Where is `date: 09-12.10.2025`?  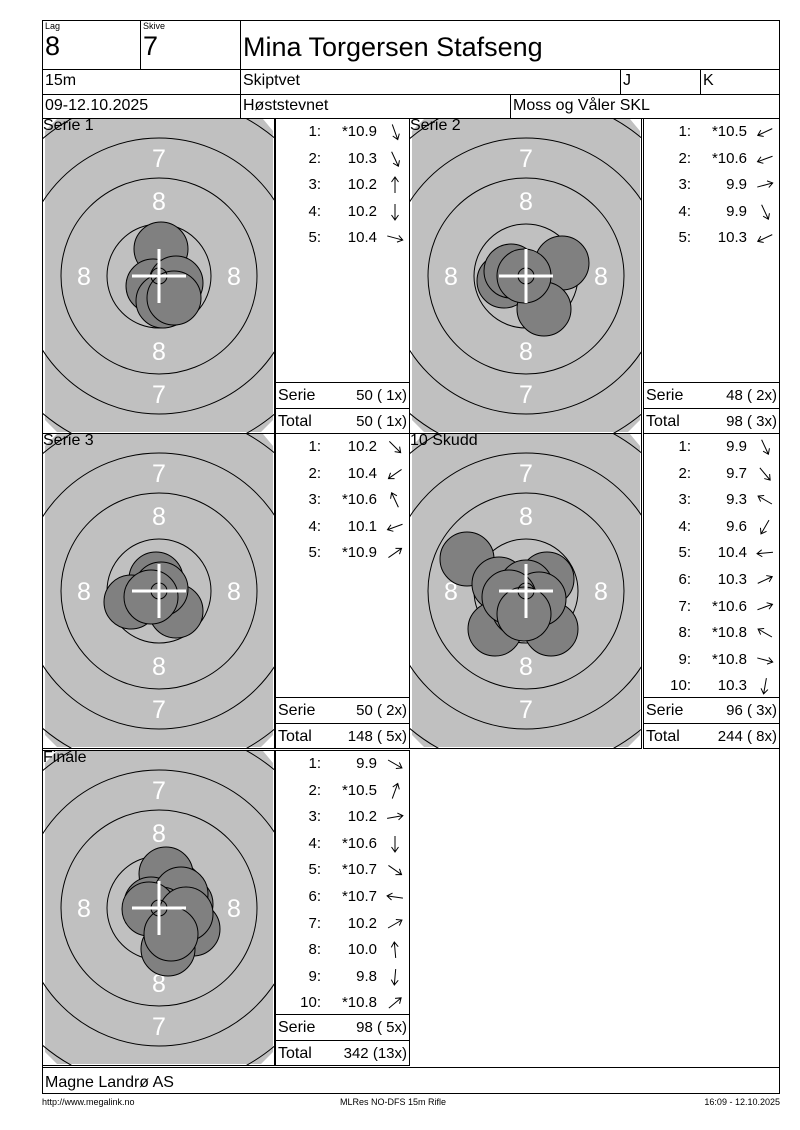
date: 09-12.10.2025 is located at coordinates (141, 106).